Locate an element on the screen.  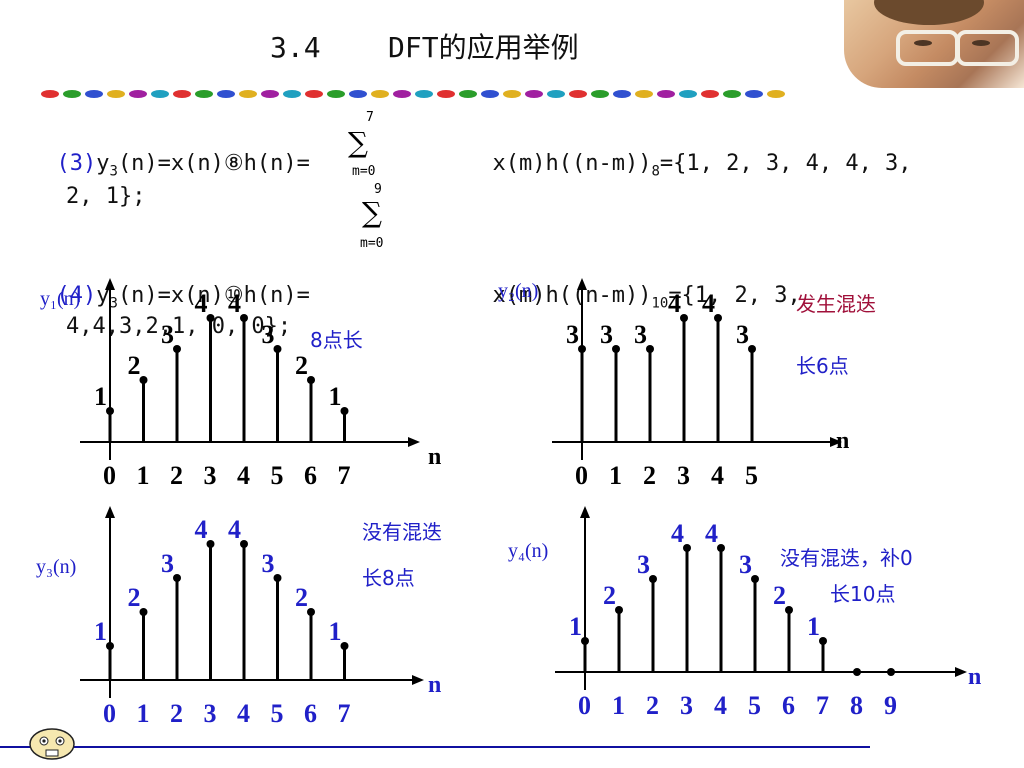
y2-tick-label: 1 is located at coordinates (615, 475).